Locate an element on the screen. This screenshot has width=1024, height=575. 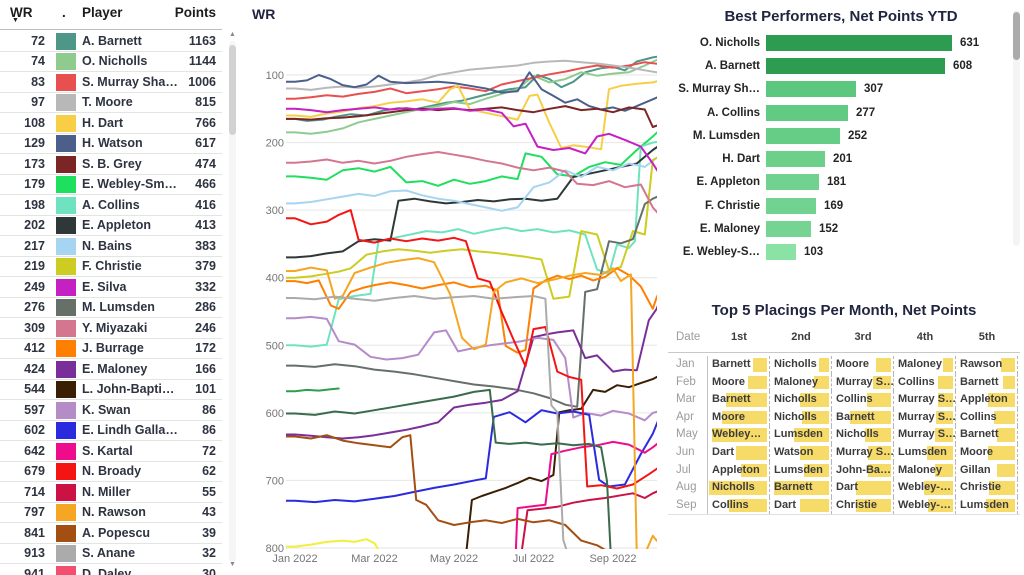
line-series-y-miyazaki is located at coordinates (470, 183).